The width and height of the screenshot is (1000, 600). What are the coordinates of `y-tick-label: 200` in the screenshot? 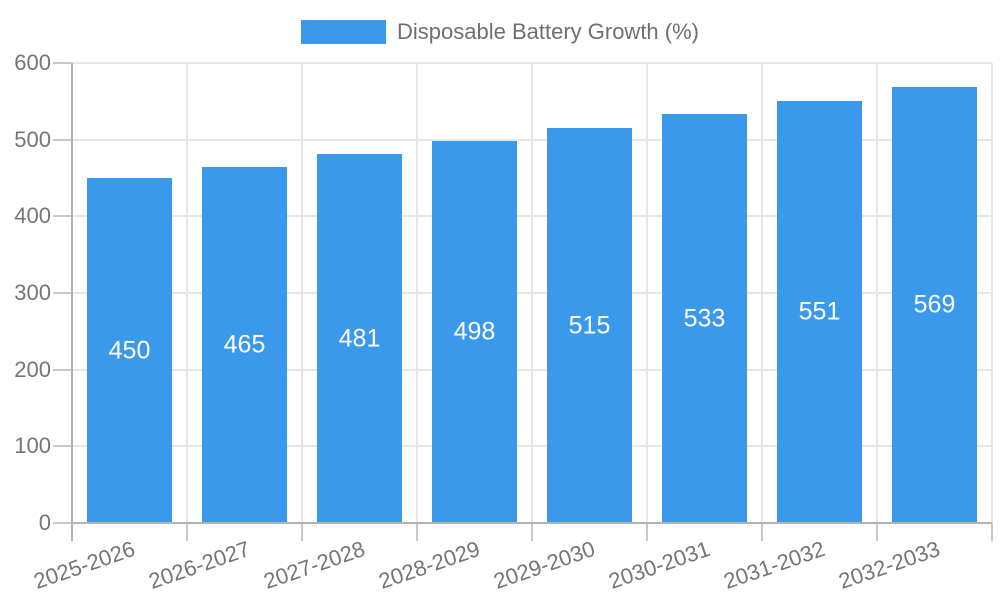 It's located at (32, 369).